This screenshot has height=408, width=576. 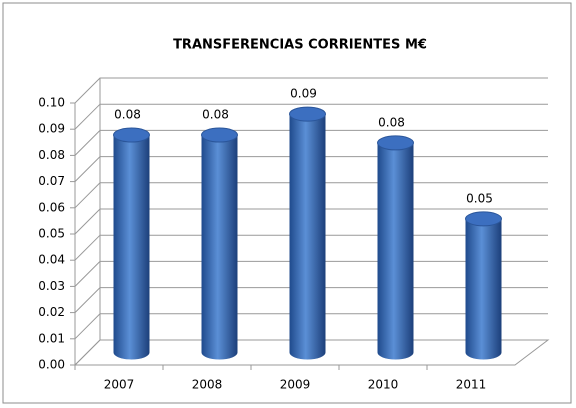 I want to click on x-tick-label: 2009, so click(x=295, y=385).